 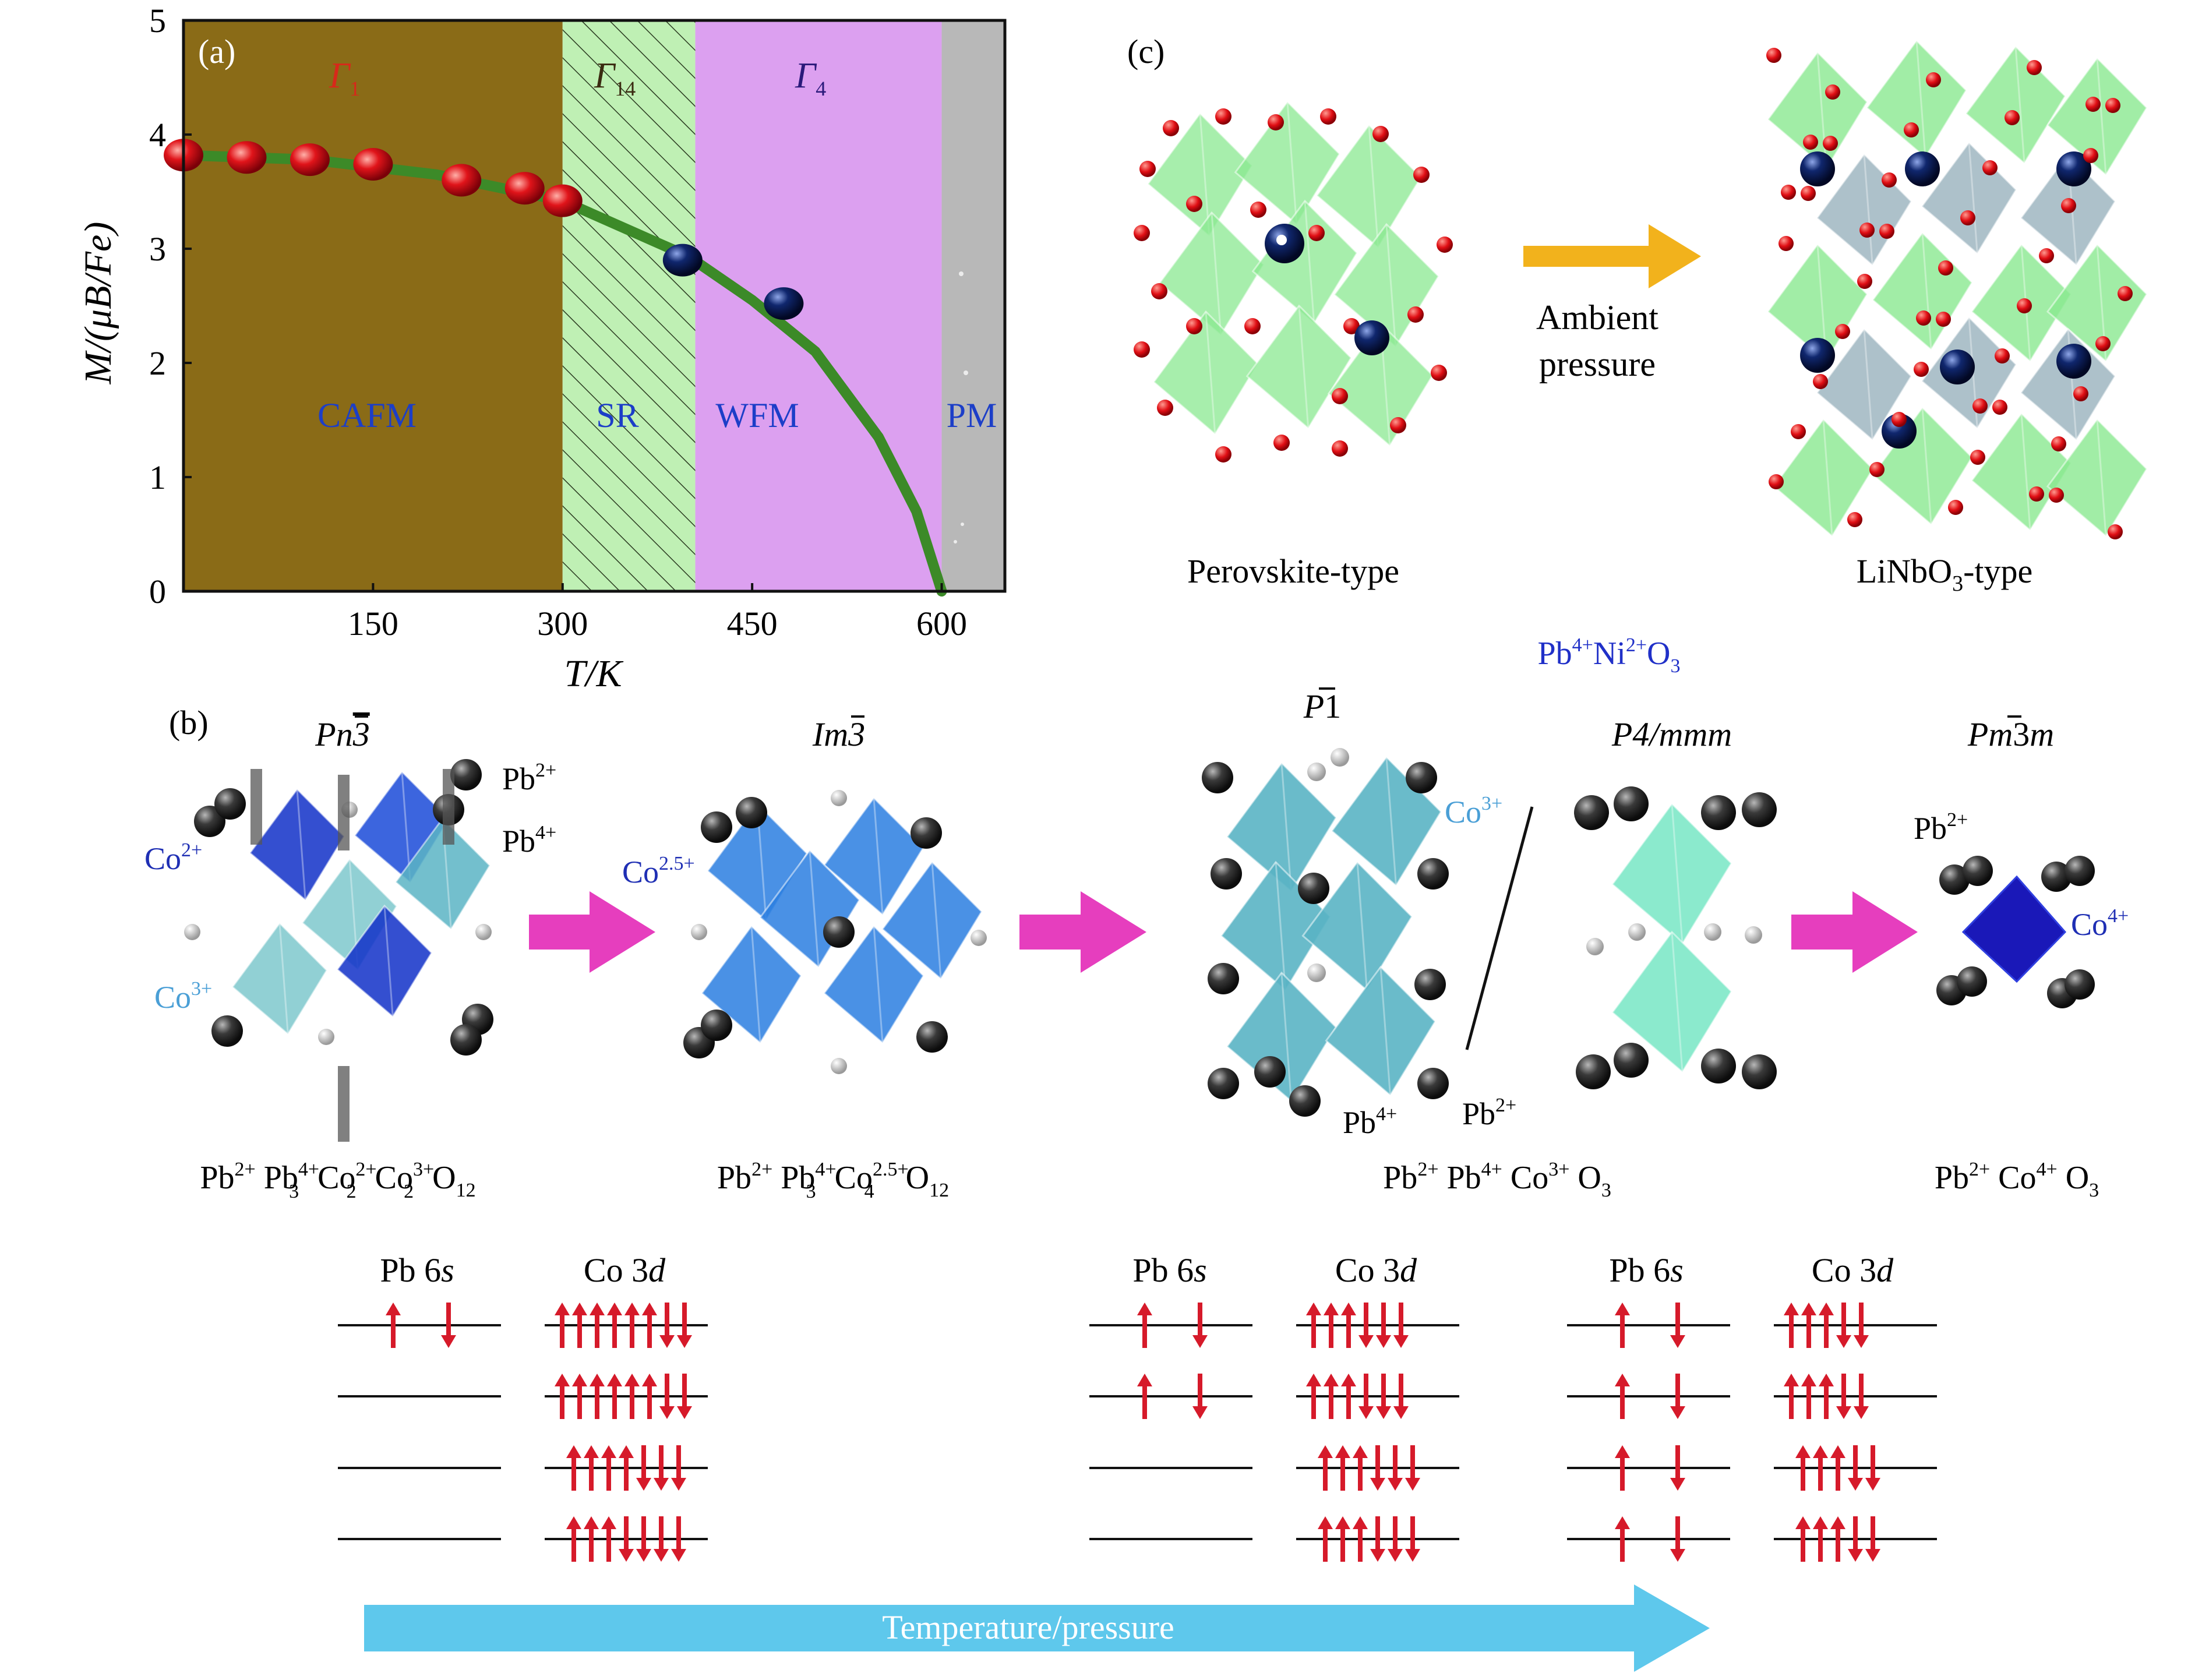 What do you see at coordinates (1322, 706) in the screenshot?
I see `space-group-p1: P1` at bounding box center [1322, 706].